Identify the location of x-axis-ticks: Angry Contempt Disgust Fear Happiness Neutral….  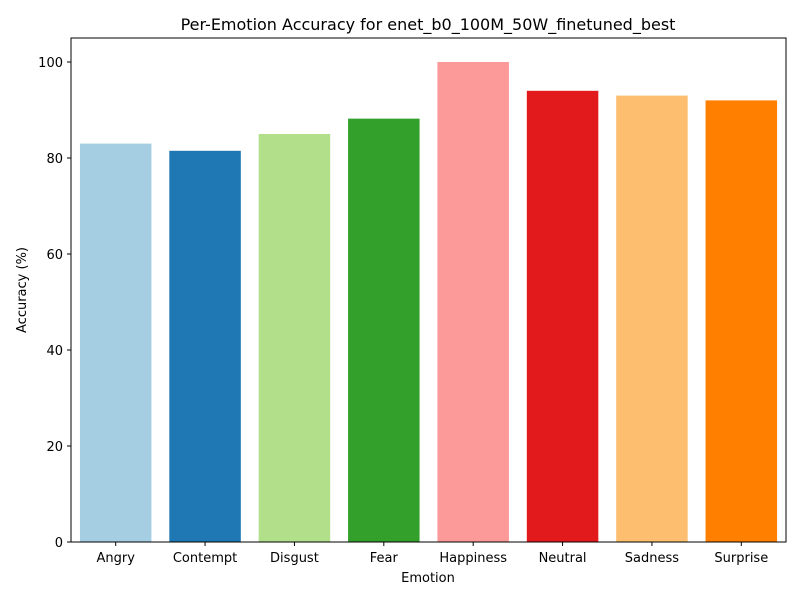
(432, 554).